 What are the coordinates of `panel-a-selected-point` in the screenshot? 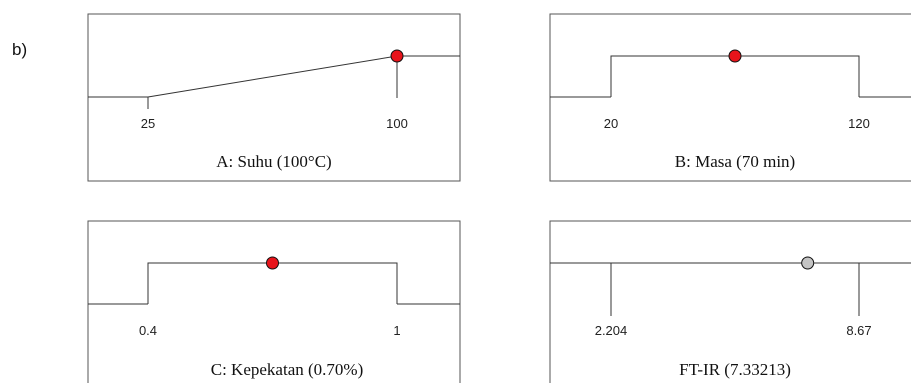 It's located at (397, 56).